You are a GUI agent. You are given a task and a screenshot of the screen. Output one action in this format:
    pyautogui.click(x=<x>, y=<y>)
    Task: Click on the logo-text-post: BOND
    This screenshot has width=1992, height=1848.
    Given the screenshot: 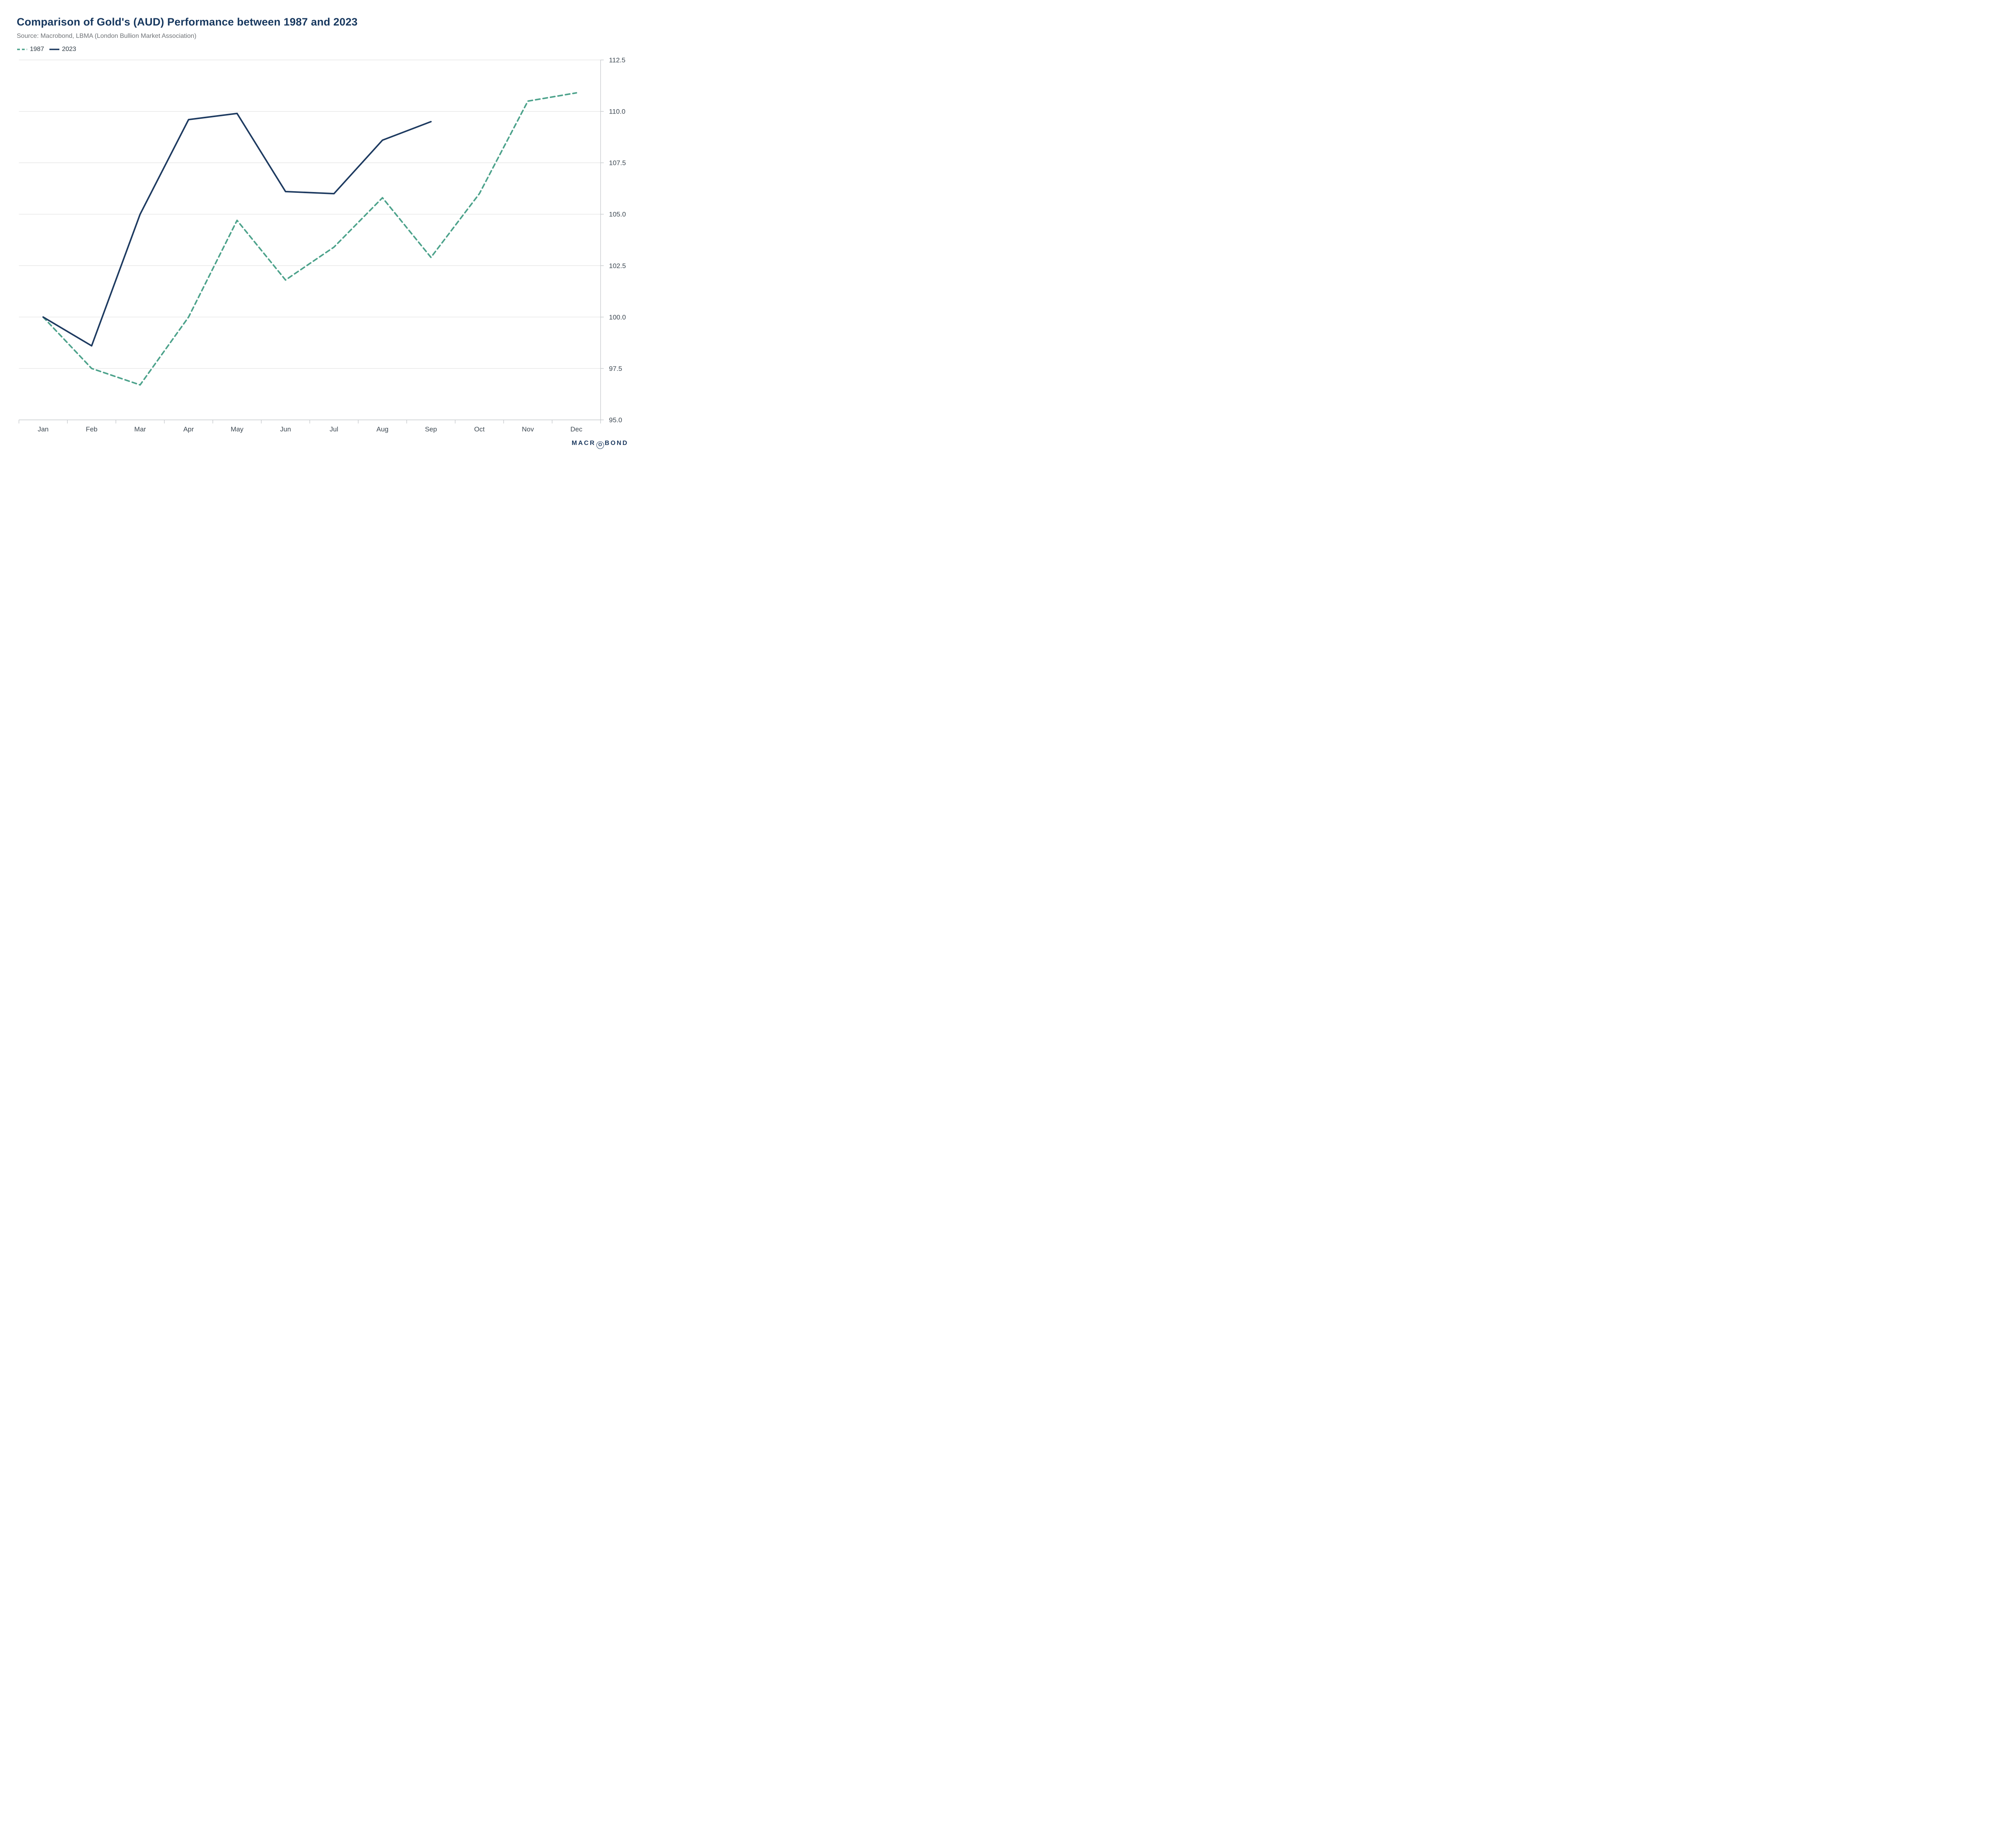 What is the action you would take?
    pyautogui.click(x=616, y=443)
    